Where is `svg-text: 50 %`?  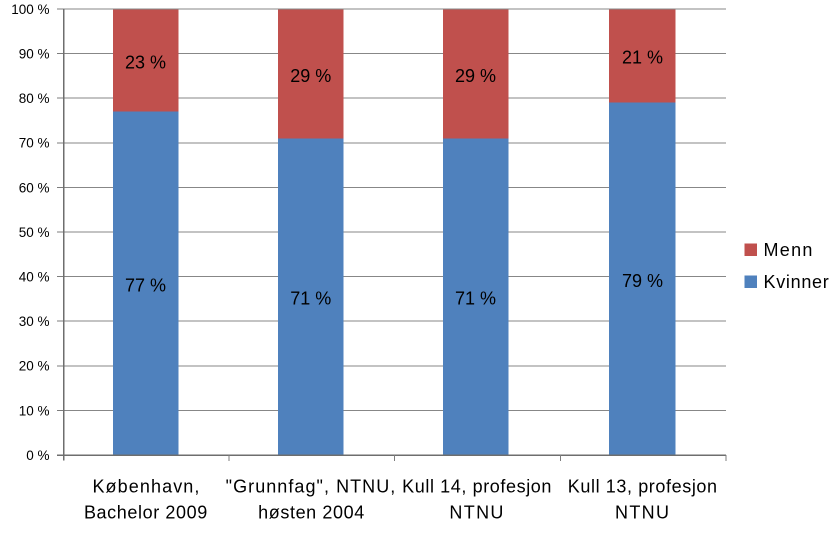 svg-text: 50 % is located at coordinates (34, 232).